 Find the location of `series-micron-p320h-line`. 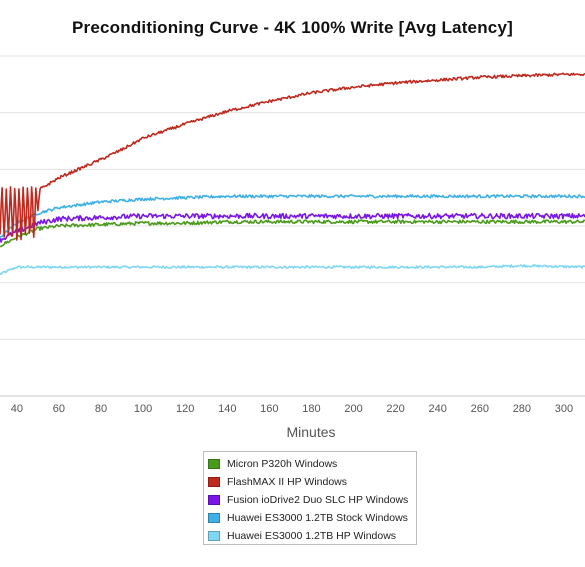

series-micron-p320h-line is located at coordinates (292, 233).